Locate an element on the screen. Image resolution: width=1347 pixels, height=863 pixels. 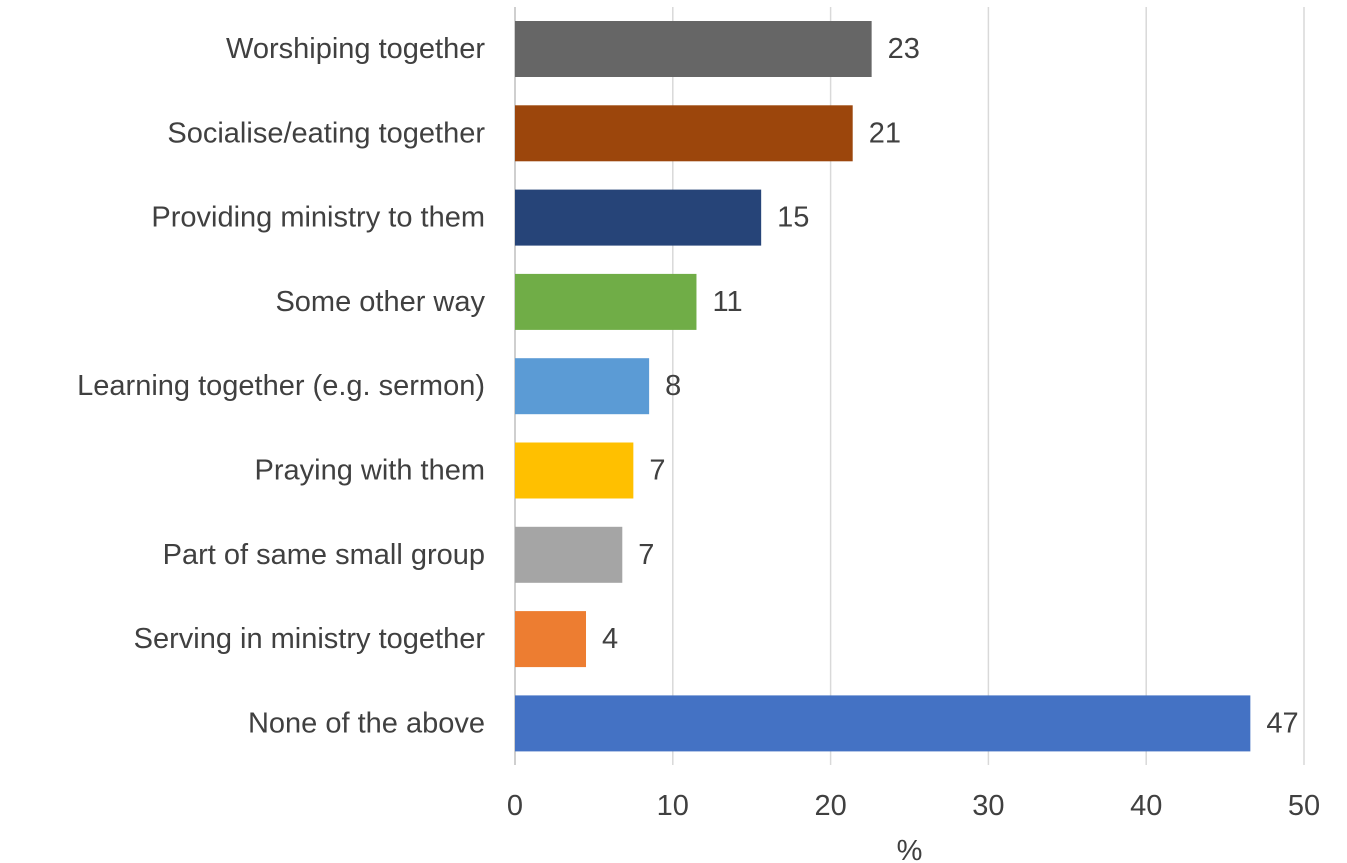
category-label: Serving in ministry together is located at coordinates (310, 639).